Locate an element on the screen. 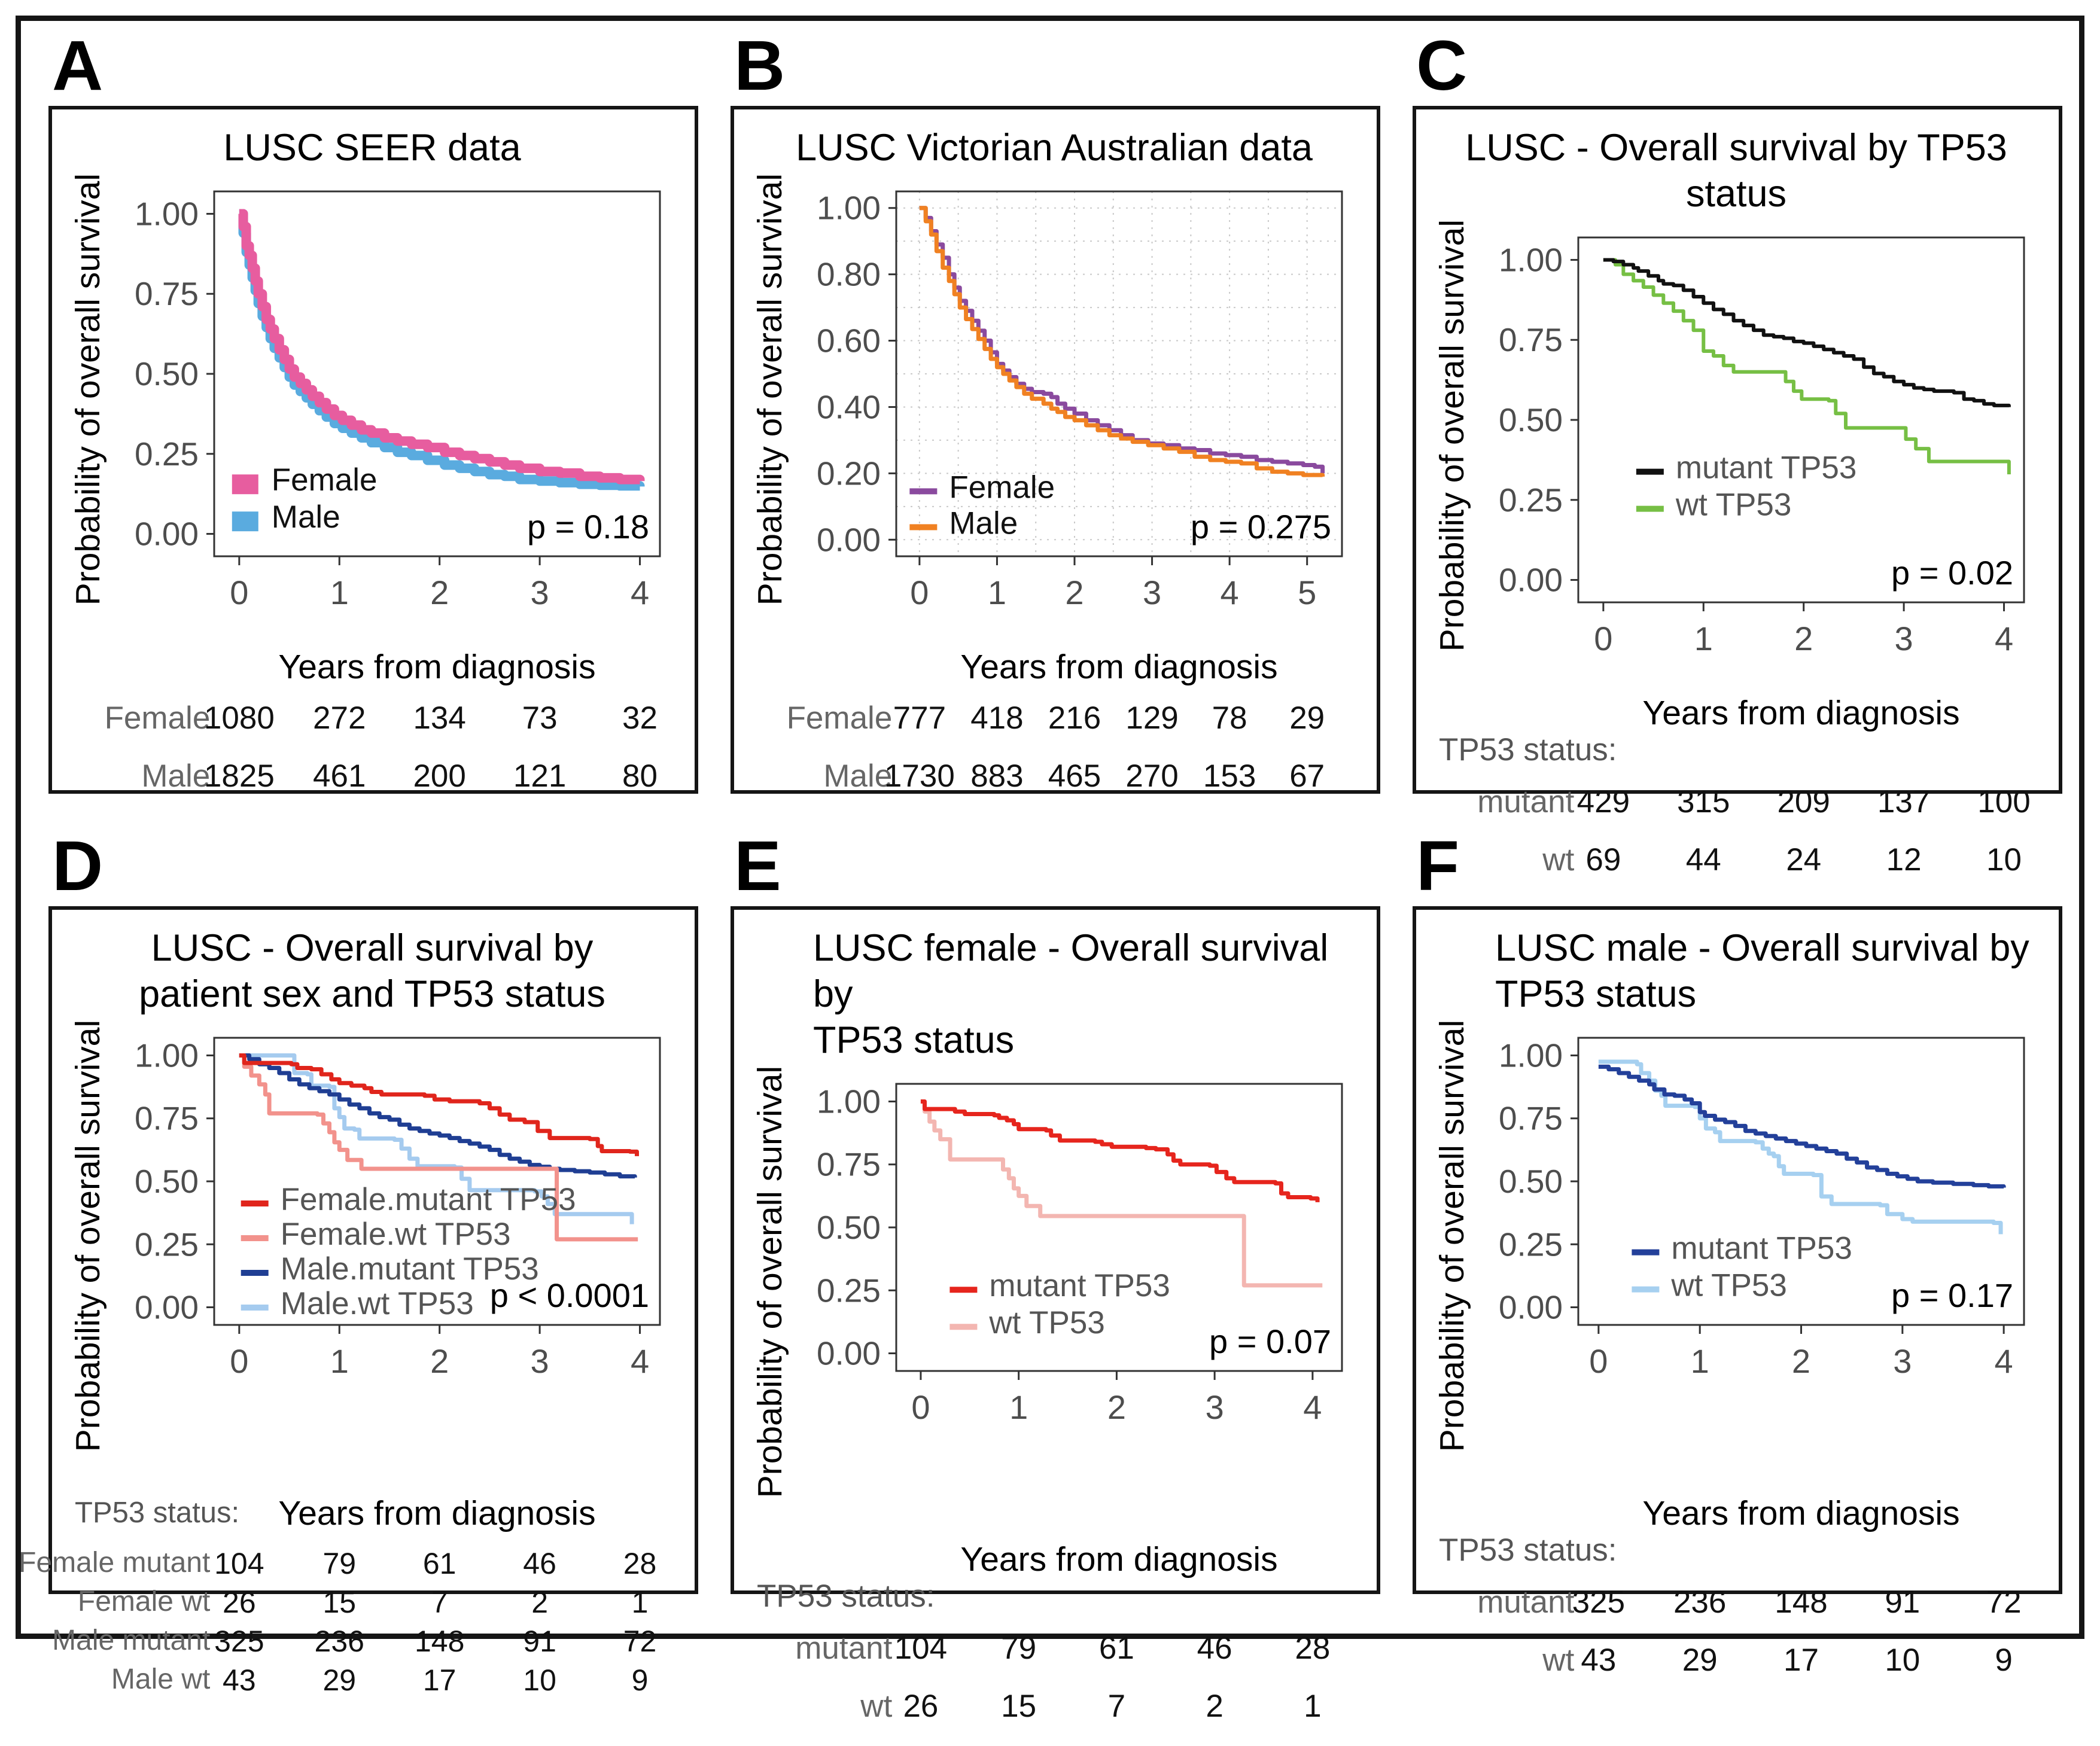 Image resolution: width=2100 pixels, height=1746 pixels. panel-letter-e: E is located at coordinates (757, 866).